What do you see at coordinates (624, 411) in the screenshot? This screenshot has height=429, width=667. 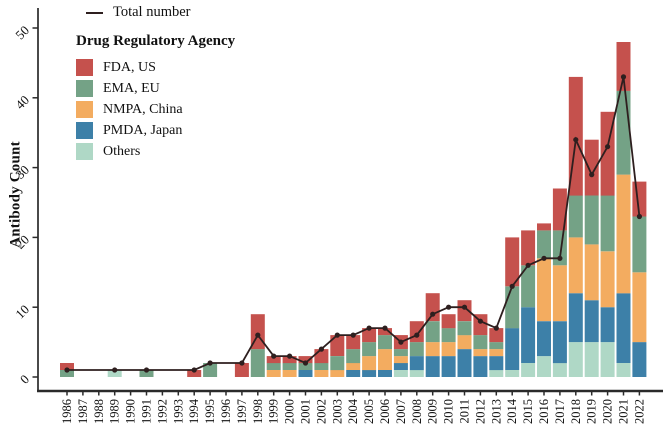 I see `x-tick-label: 2021` at bounding box center [624, 411].